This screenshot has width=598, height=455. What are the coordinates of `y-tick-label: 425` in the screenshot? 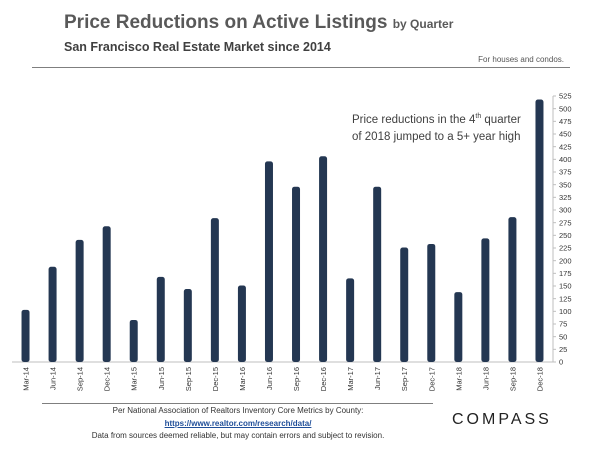 It's located at (565, 146).